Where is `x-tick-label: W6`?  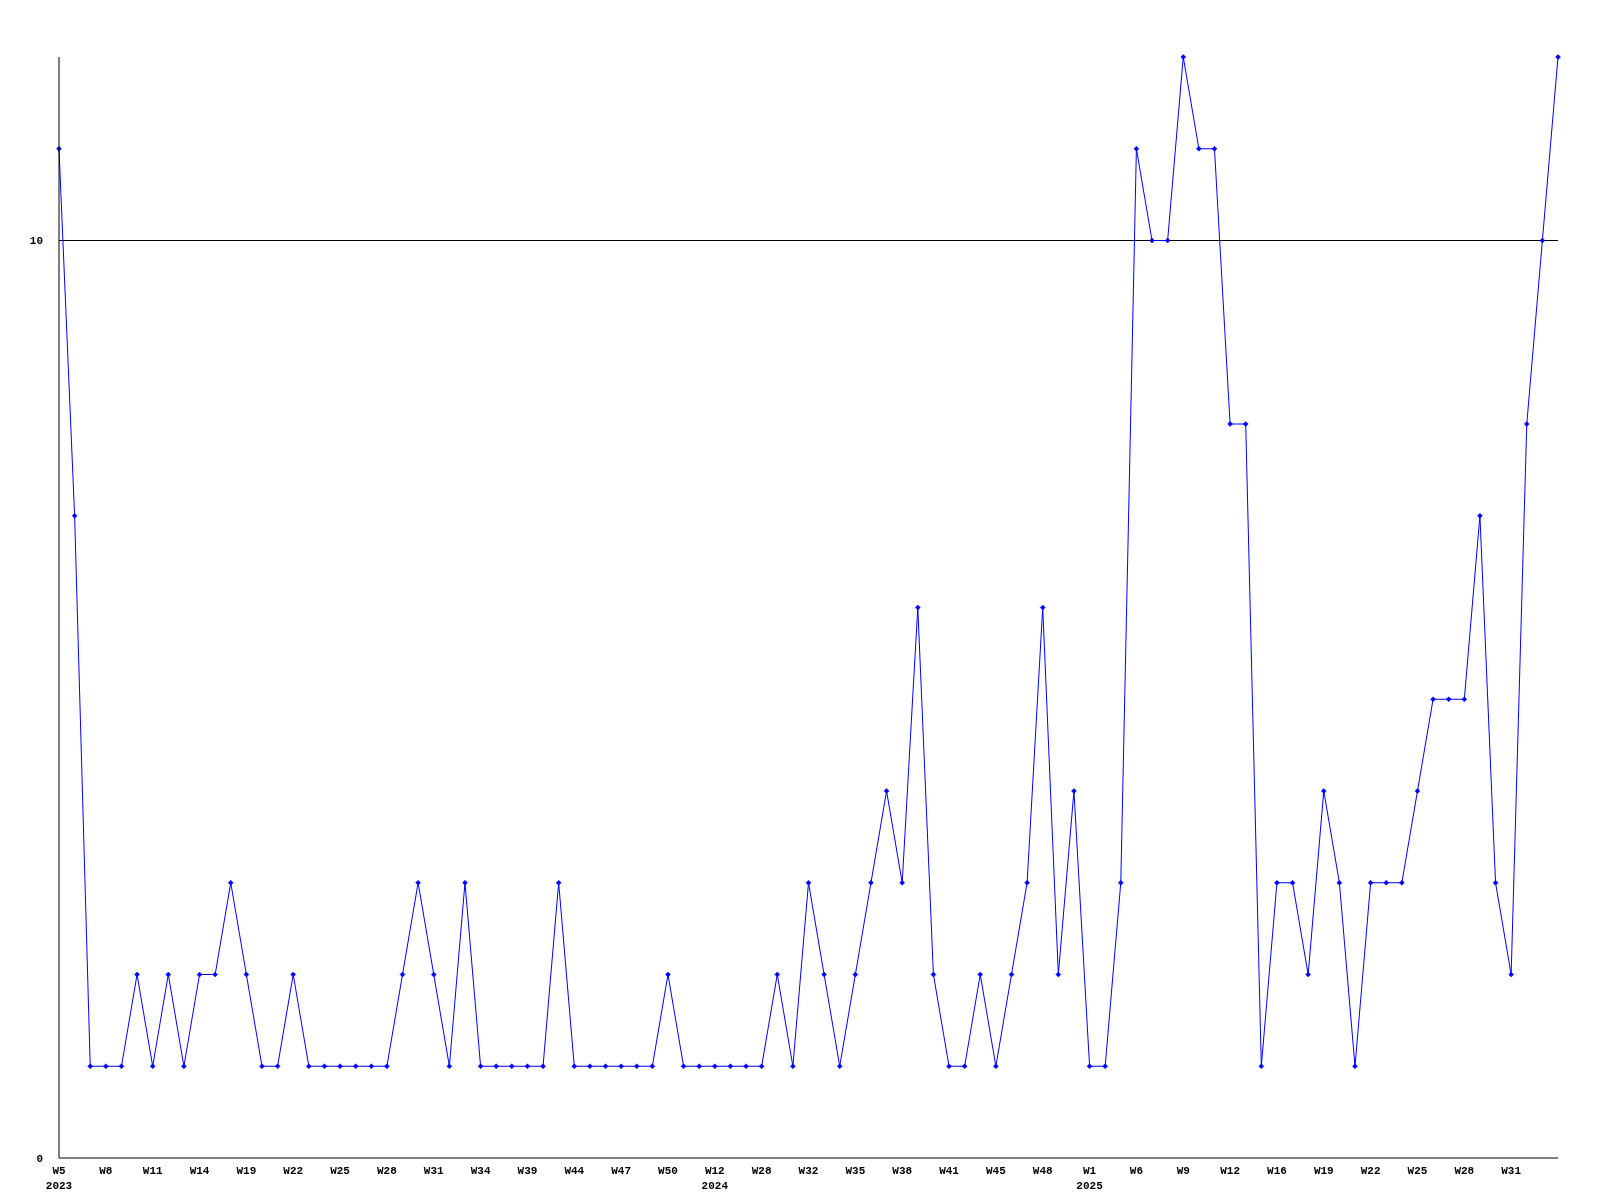 x-tick-label: W6 is located at coordinates (1136, 1171).